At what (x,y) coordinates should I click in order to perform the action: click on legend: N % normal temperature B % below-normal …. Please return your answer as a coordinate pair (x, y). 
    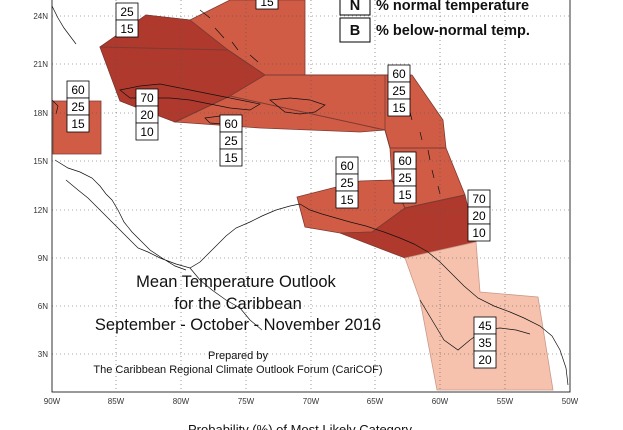
    Looking at the image, I should click on (434, 21).